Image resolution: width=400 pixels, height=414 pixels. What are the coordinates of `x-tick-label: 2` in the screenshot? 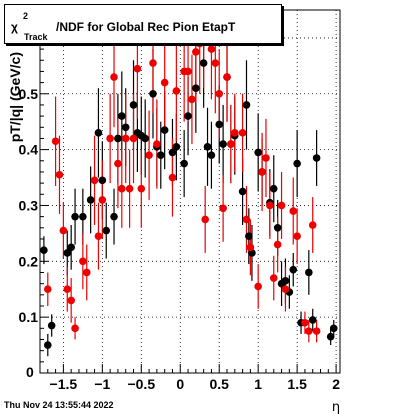 It's located at (336, 384).